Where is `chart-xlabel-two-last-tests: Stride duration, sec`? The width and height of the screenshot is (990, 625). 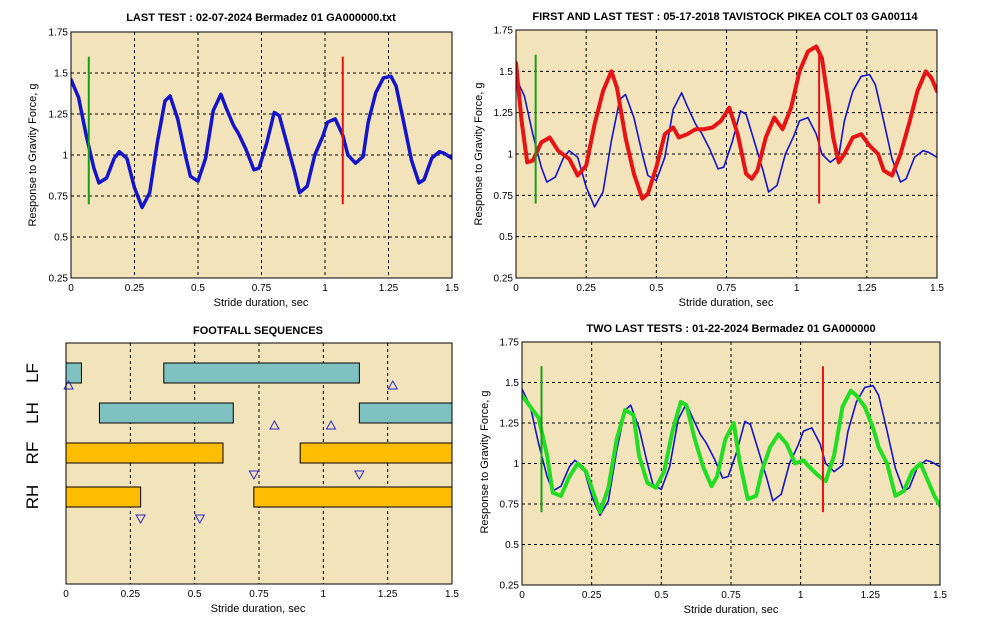
chart-xlabel-two-last-tests: Stride duration, sec is located at coordinates (731, 610).